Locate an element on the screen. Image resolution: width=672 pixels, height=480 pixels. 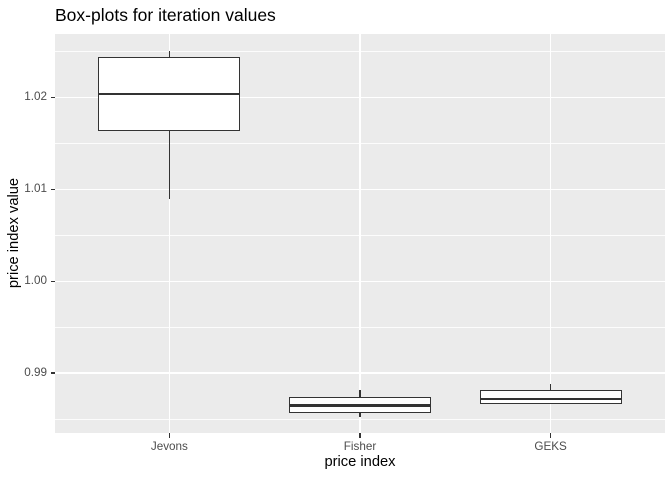
y-tick-label: 1.02 is located at coordinates (35, 96).